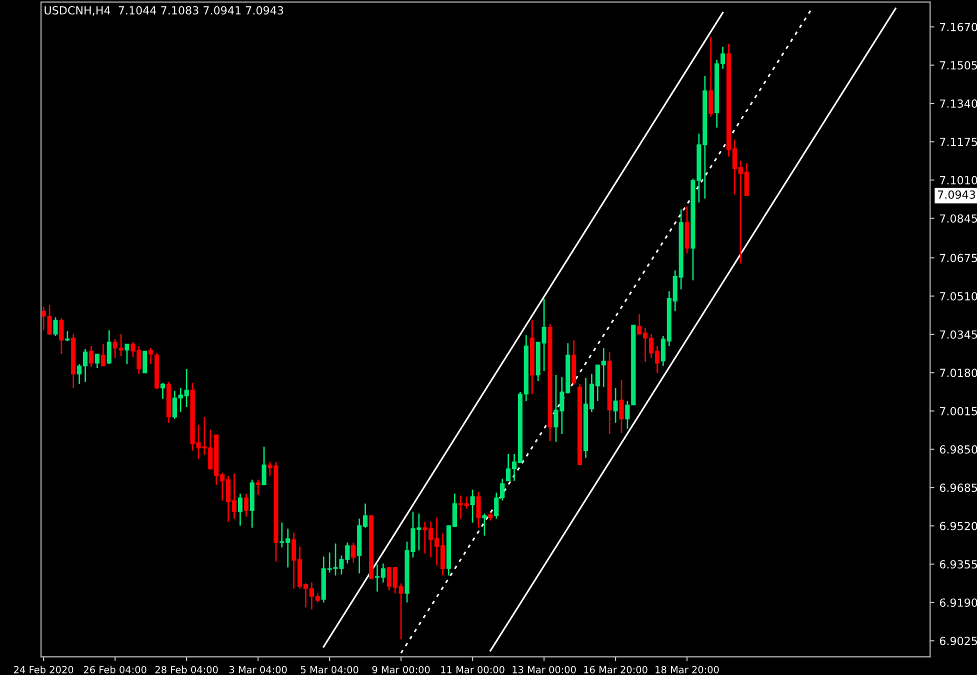  I want to click on x-tick-label: 11 Mar 00:00, so click(472, 670).